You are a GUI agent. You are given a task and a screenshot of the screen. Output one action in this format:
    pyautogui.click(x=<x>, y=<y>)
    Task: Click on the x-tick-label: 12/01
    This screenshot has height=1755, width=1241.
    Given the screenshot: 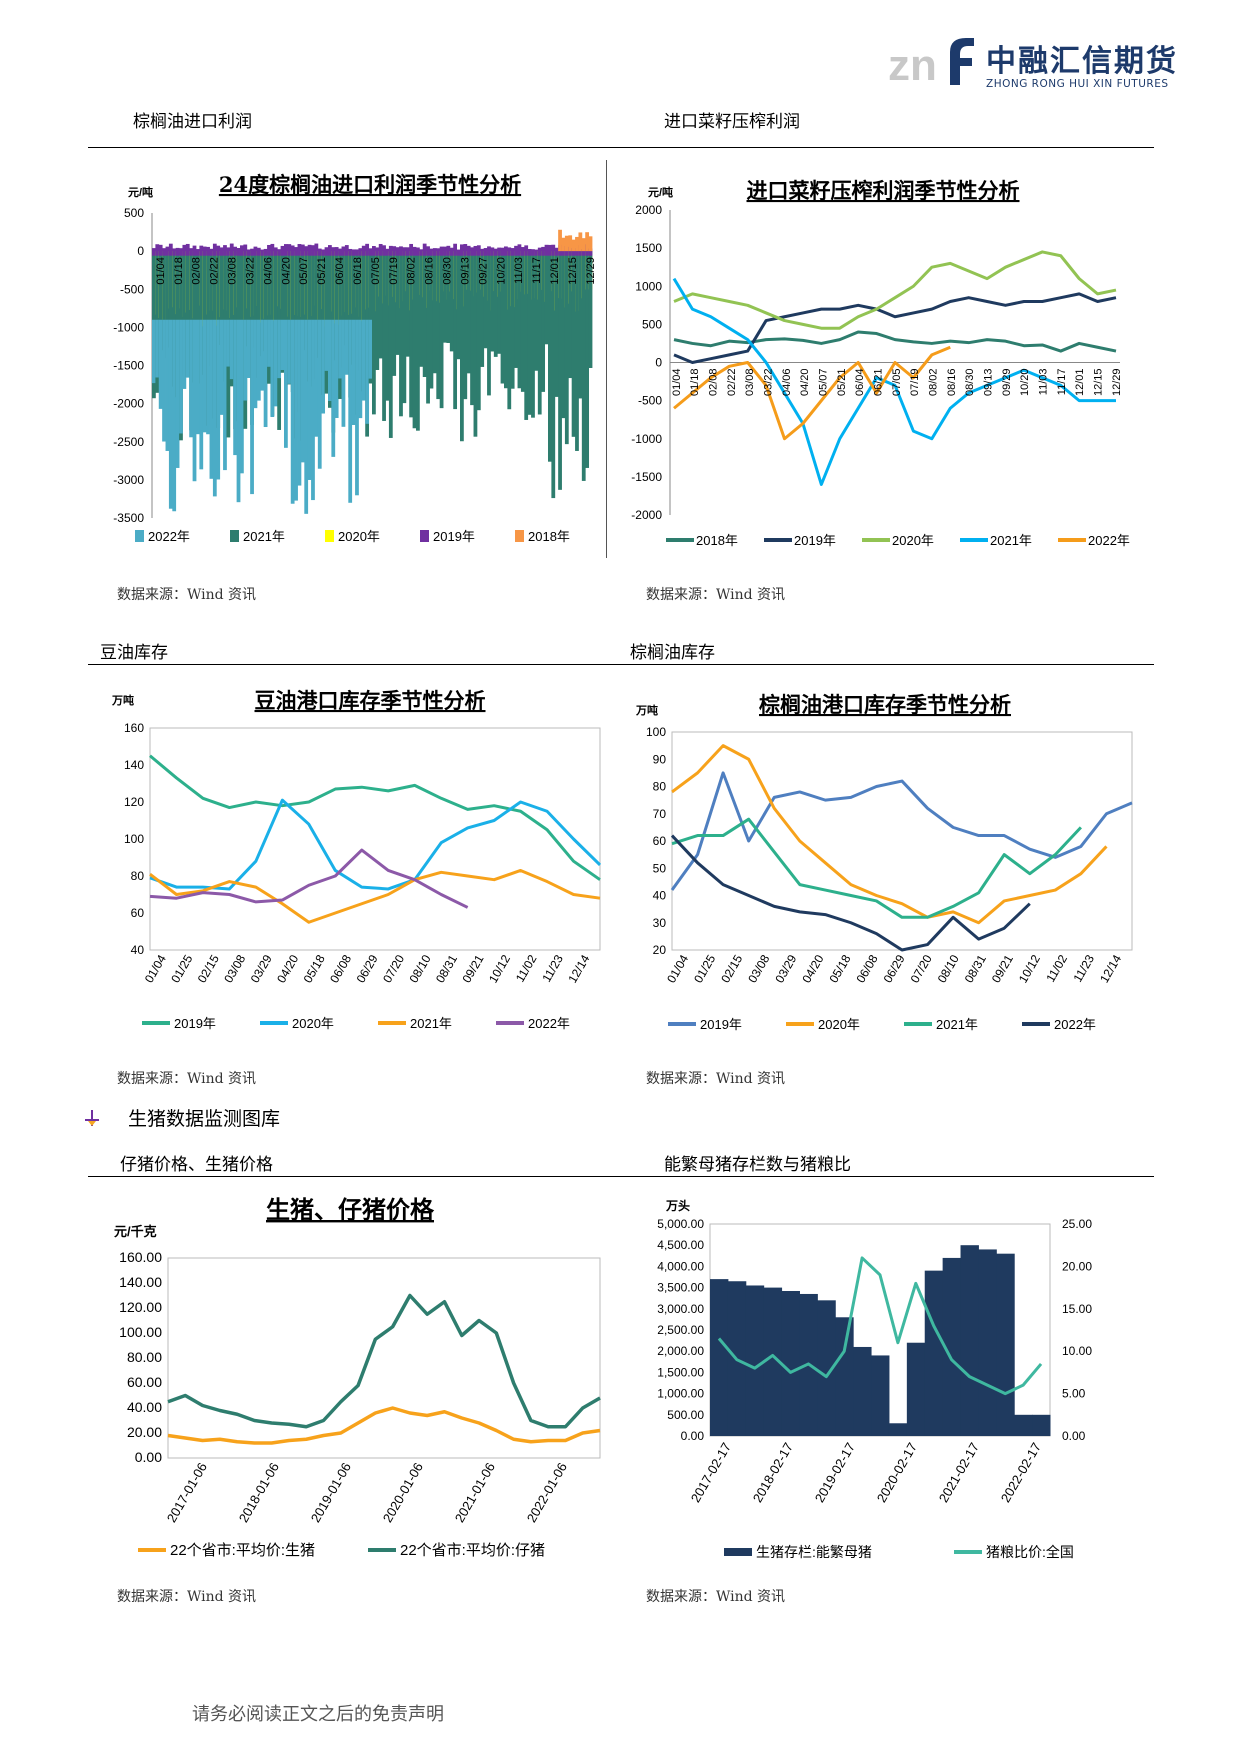 What is the action you would take?
    pyautogui.click(x=1080, y=383)
    